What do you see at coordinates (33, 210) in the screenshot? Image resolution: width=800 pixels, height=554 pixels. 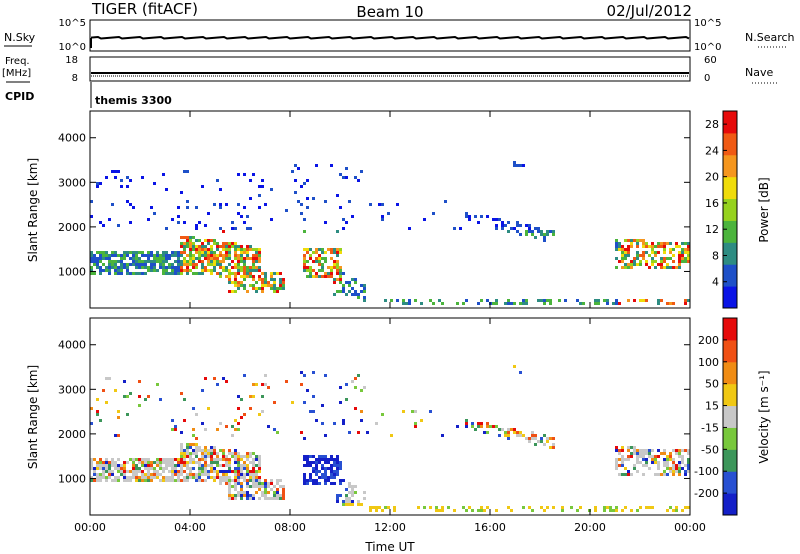 I see `power-ylabel: Slant Range [km]` at bounding box center [33, 210].